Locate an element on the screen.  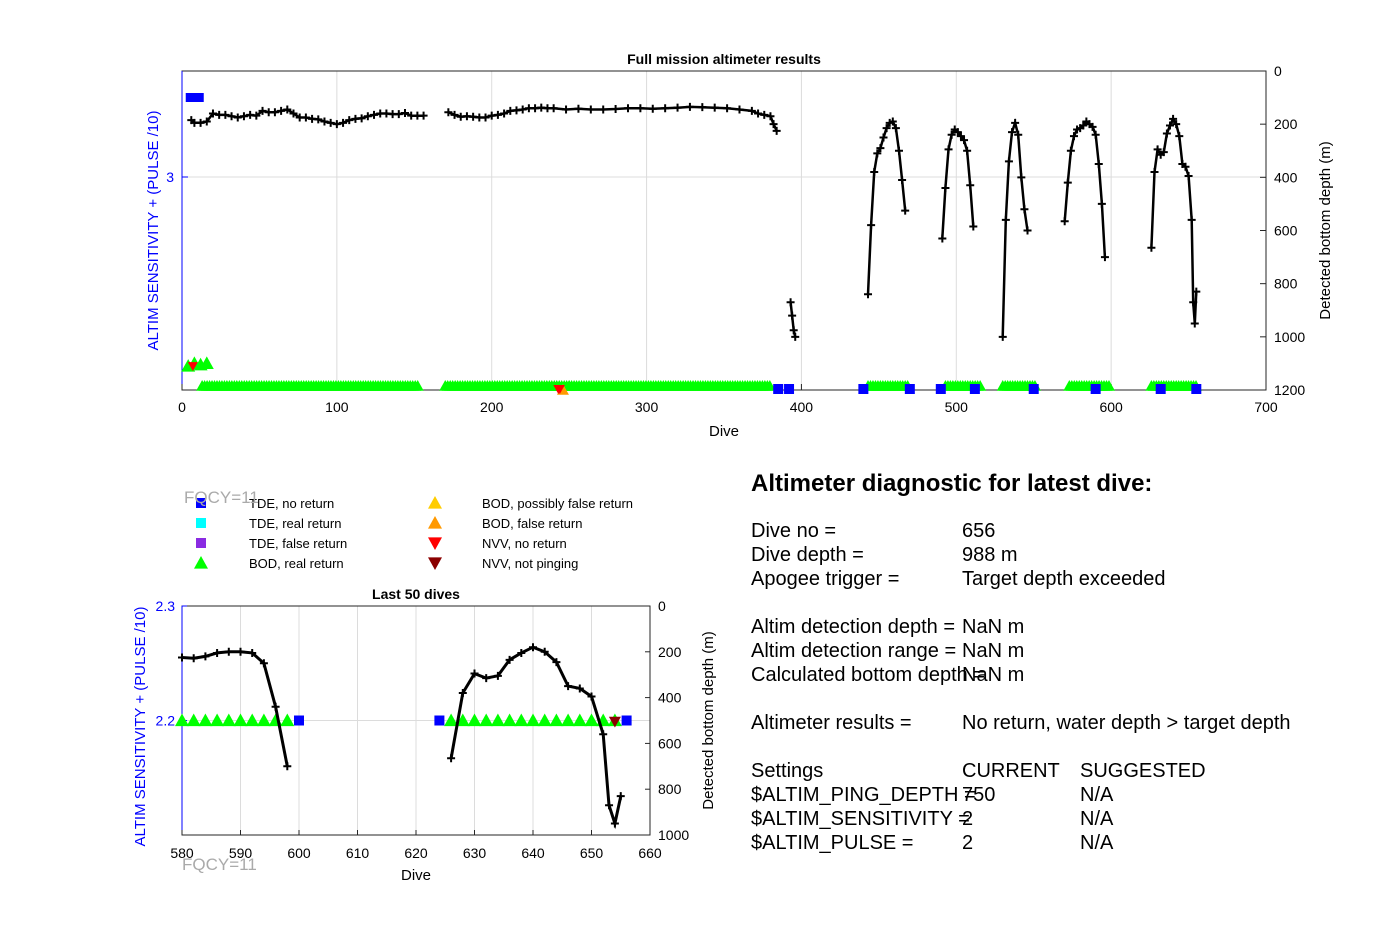
y-right-axis-label: Detected bottom depth (m) is located at coordinates (708, 720).